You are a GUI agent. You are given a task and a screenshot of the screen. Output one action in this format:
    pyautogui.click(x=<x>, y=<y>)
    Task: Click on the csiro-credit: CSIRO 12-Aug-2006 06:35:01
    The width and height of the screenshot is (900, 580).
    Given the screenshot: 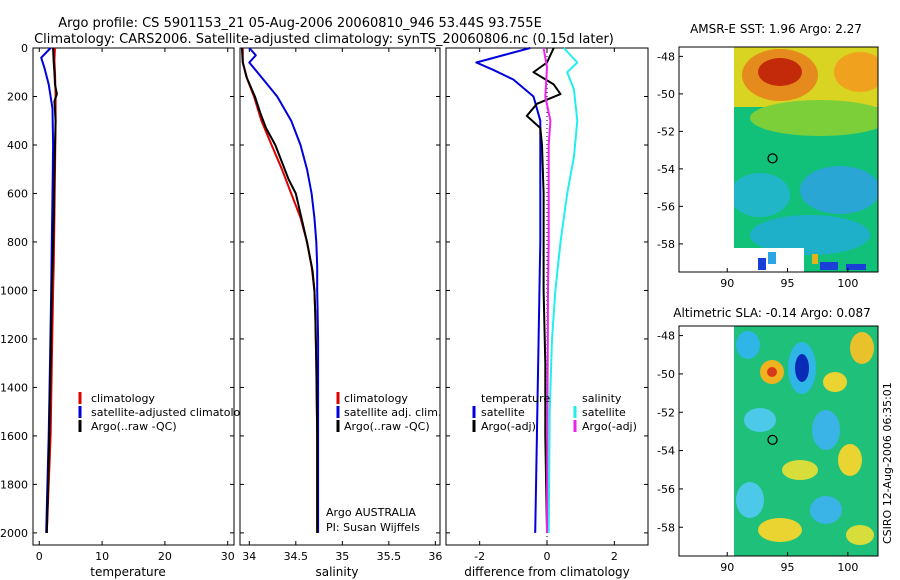 What is the action you would take?
    pyautogui.click(x=887, y=463)
    